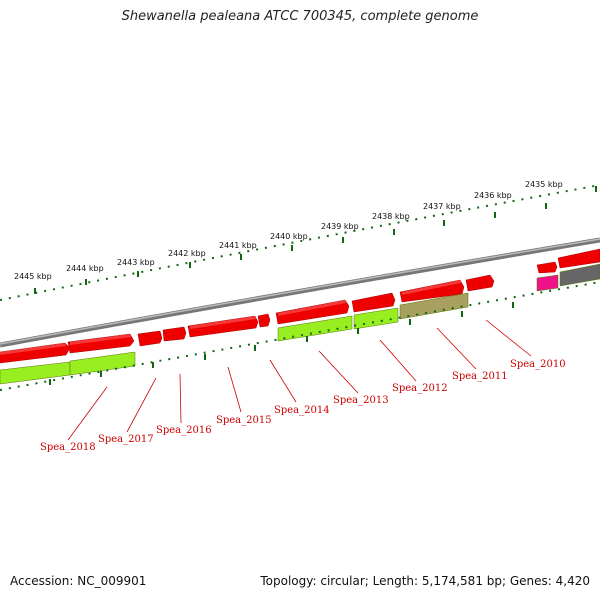 The width and height of the screenshot is (600, 600). Describe the element at coordinates (420, 388) in the screenshot. I see `gene-label: Spea_2012` at that location.